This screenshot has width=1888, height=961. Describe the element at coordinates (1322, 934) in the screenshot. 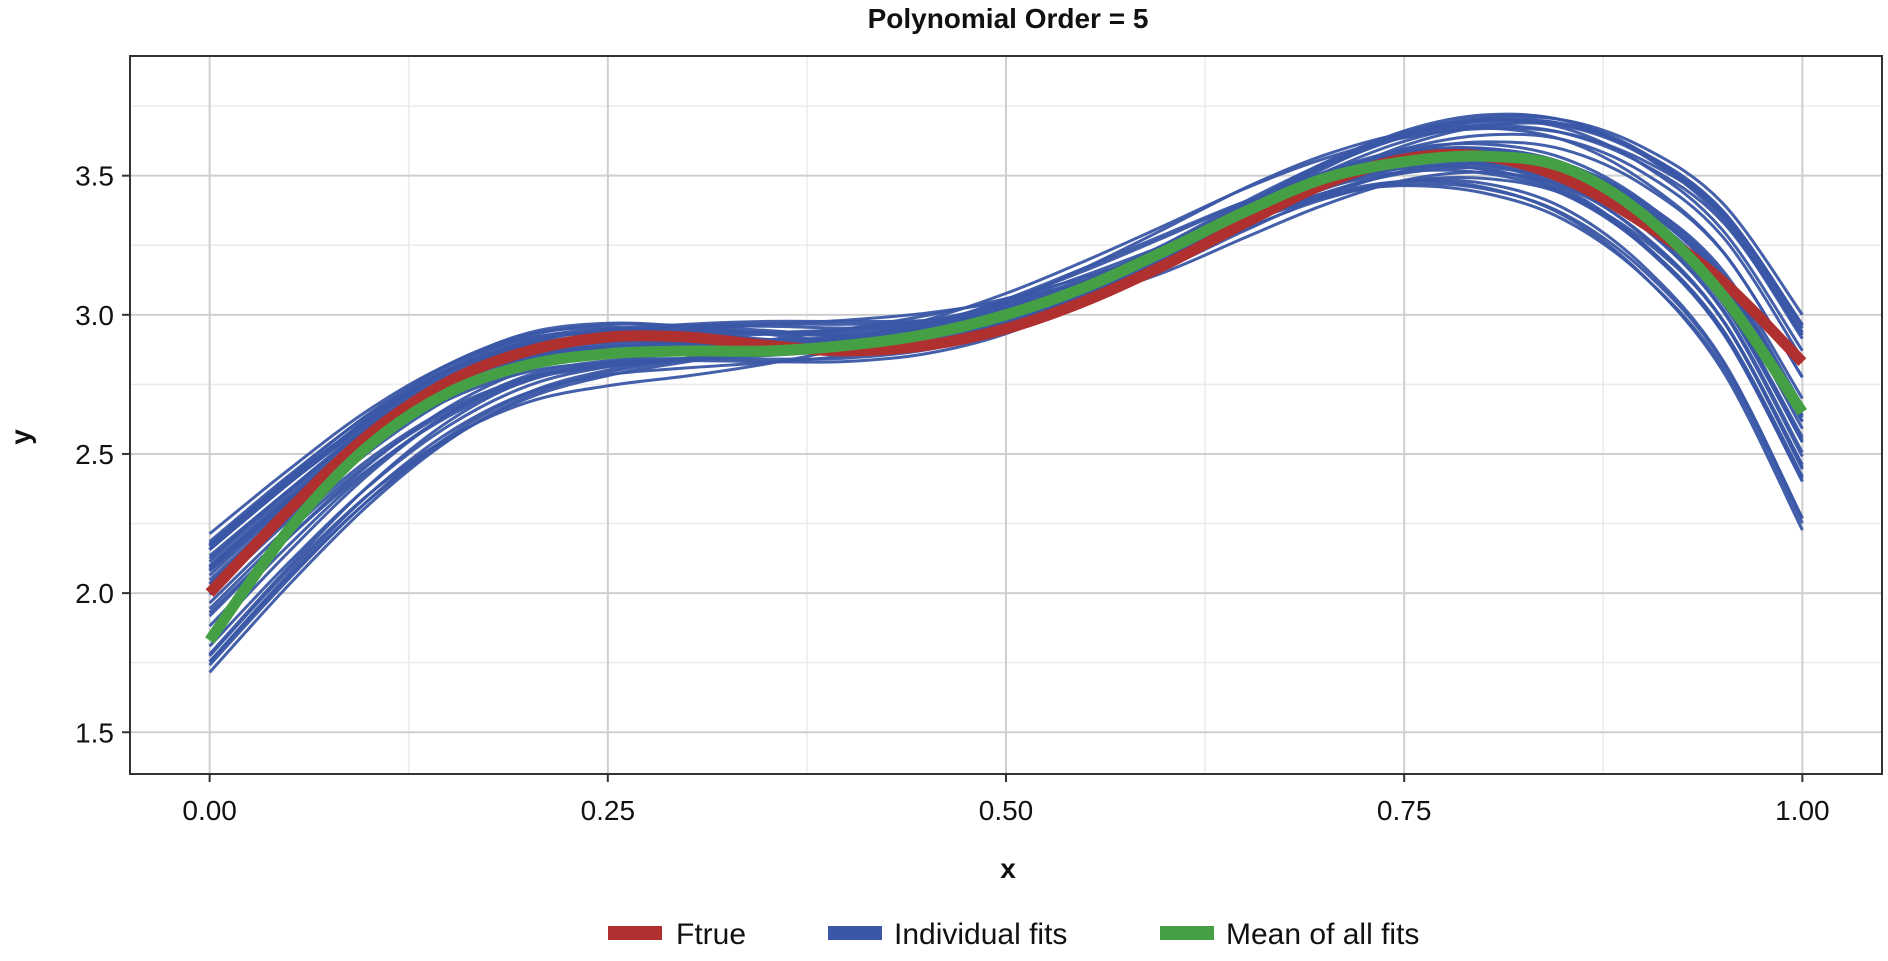

I see `legend-label-mean-of-all-fits: Mean of all fits` at that location.